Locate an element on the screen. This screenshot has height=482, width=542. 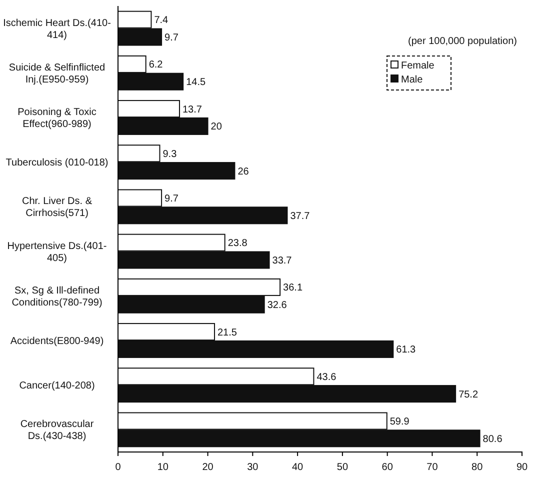
annotation: (per 100,000 population) is located at coordinates (462, 41).